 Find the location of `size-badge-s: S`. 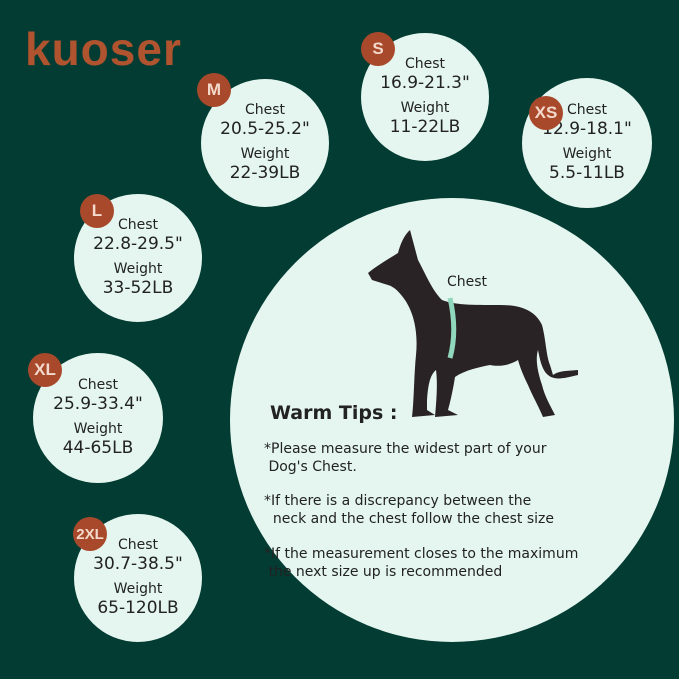

size-badge-s: S is located at coordinates (378, 49).